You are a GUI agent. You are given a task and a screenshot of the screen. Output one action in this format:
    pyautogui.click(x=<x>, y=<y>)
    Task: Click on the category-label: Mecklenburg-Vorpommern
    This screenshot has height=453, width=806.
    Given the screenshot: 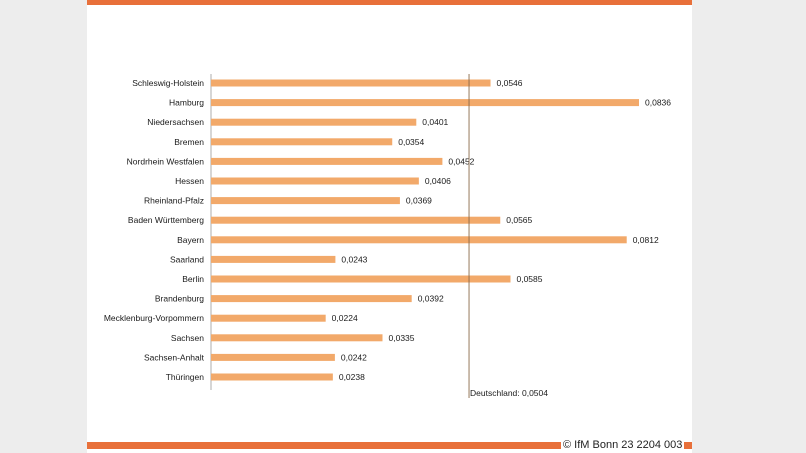 What is the action you would take?
    pyautogui.click(x=154, y=318)
    